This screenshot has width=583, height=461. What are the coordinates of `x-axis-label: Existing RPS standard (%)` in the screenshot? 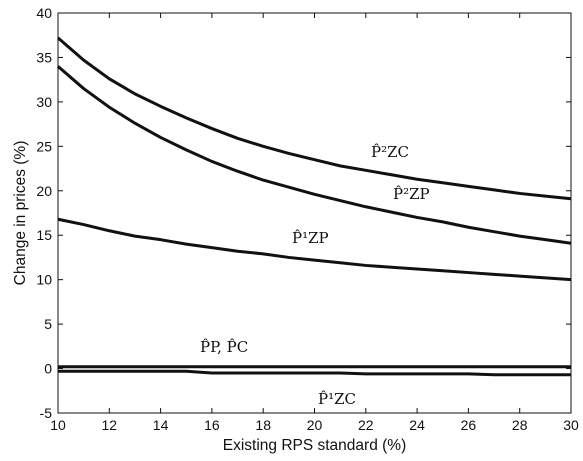 It's located at (315, 445).